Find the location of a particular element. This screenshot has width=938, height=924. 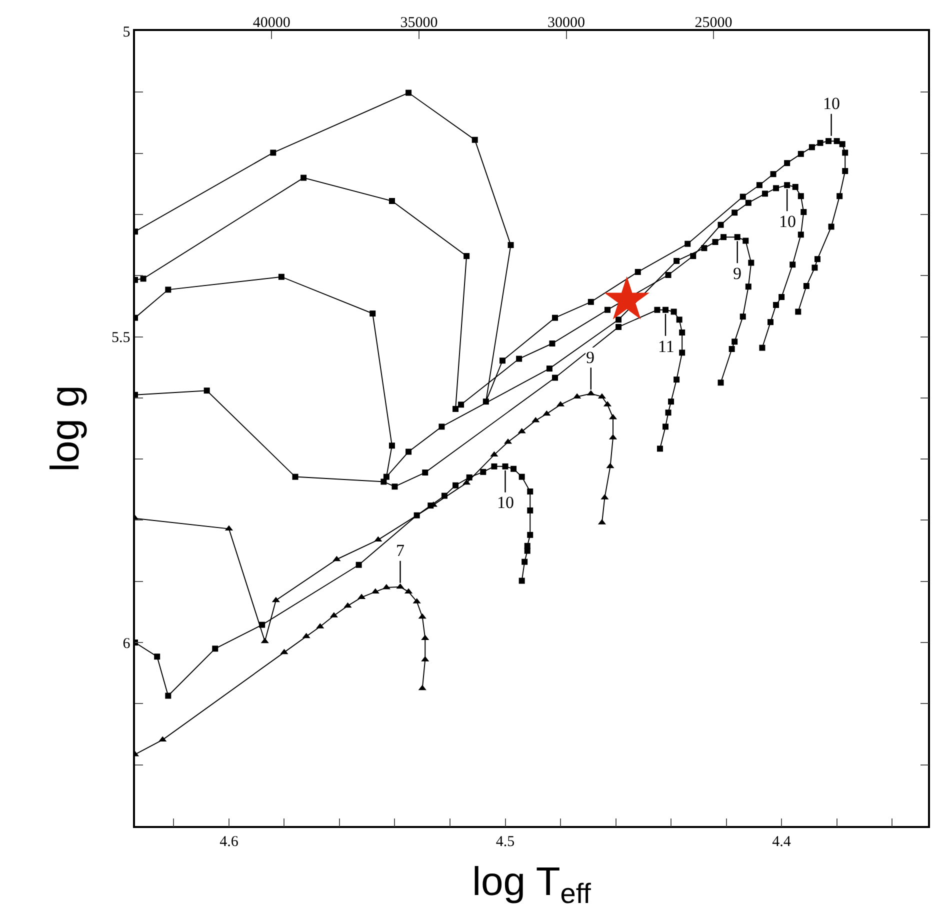

x2-tick-label: 25000 is located at coordinates (713, 23).